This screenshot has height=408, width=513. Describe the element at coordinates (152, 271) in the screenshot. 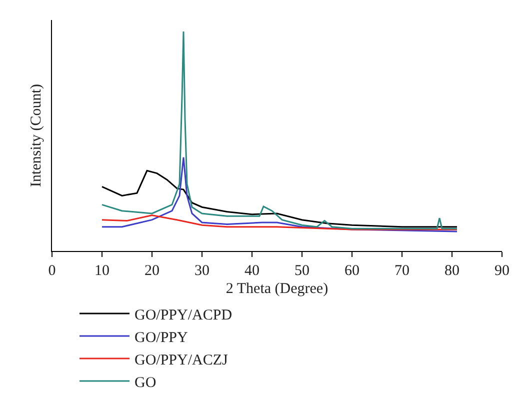

I see `x-tick-label: 20` at that location.